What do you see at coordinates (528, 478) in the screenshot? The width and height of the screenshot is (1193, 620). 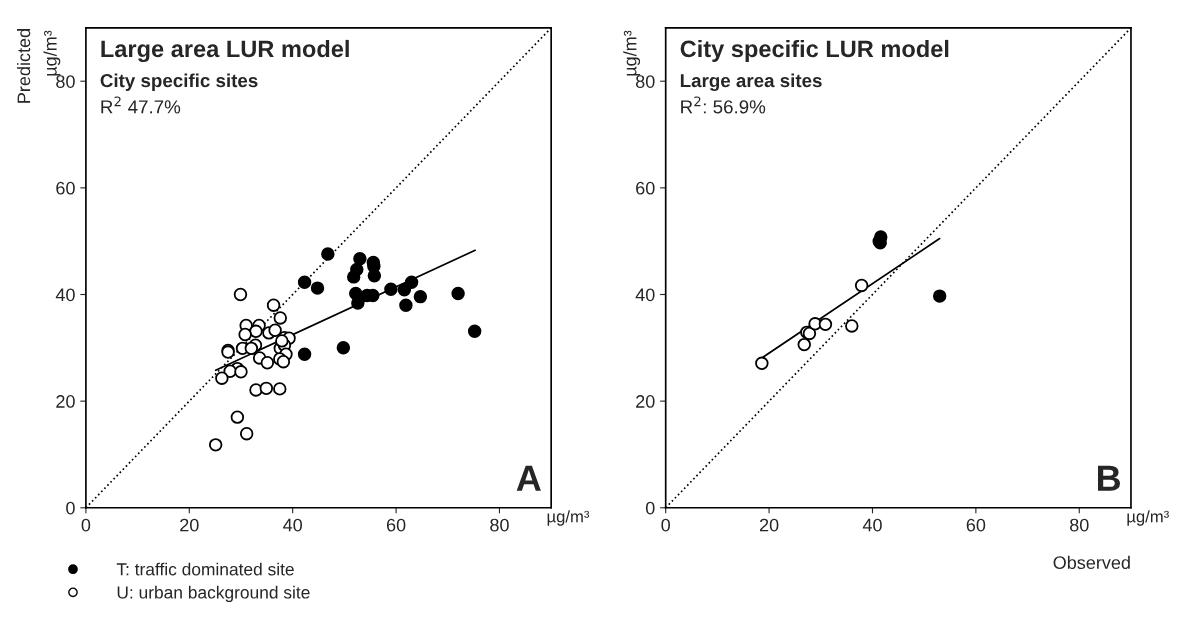 I see `annotation: A` at bounding box center [528, 478].